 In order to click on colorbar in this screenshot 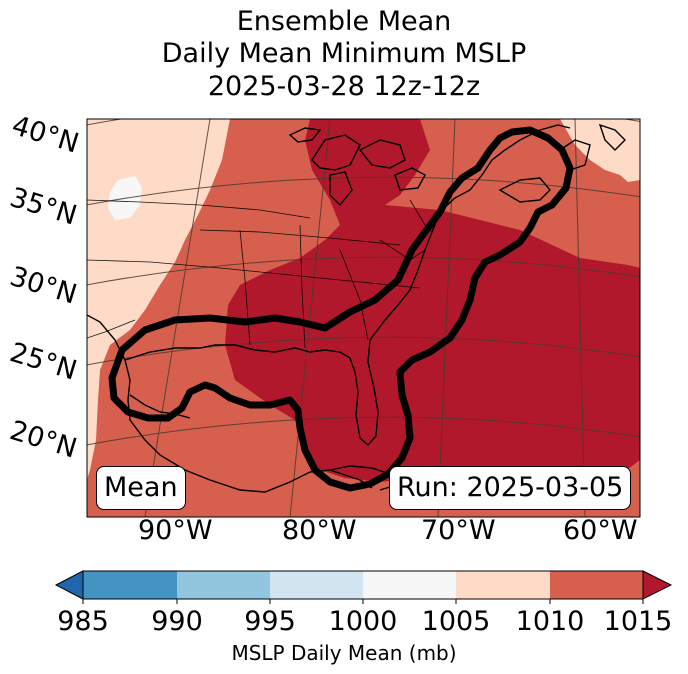, I will do `click(363, 587)`.